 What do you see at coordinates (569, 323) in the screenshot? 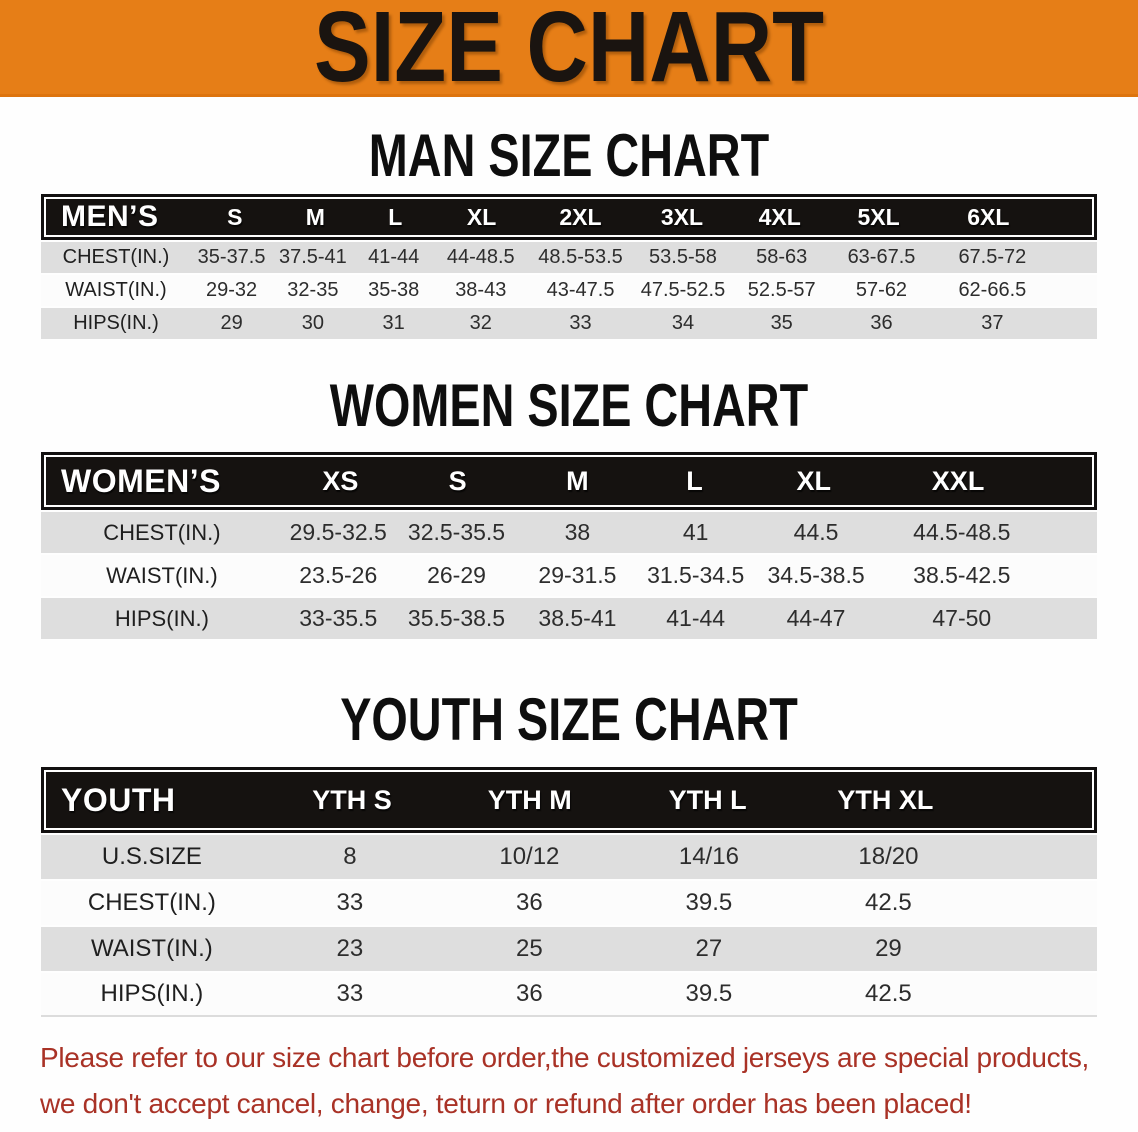
I see `table-row: HIPS(IN.) 29 30 31 32 33 34 35 36 37` at bounding box center [569, 323].